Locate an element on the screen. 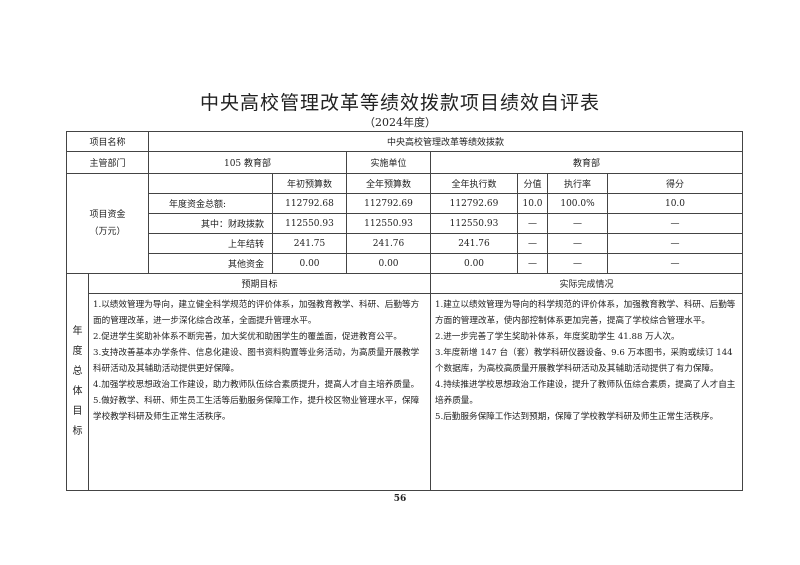 Image resolution: width=800 pixels, height=565 pixels. header-cell: 全年执行数 is located at coordinates (474, 183).